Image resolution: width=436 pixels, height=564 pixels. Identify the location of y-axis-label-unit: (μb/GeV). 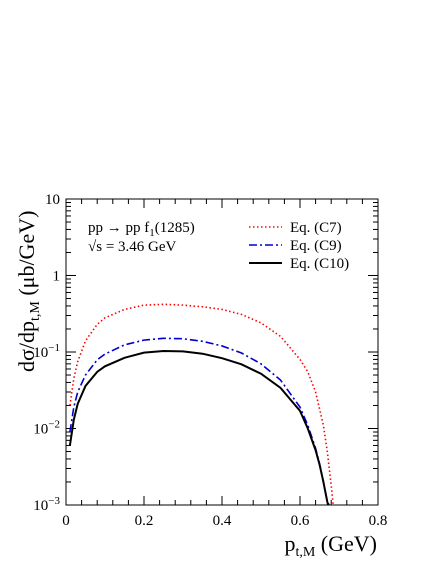
(26, 256).